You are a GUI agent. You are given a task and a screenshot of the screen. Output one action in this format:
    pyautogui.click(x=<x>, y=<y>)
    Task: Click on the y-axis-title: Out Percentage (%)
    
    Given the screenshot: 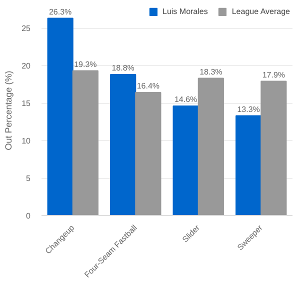 What is the action you would take?
    pyautogui.click(x=9, y=110)
    